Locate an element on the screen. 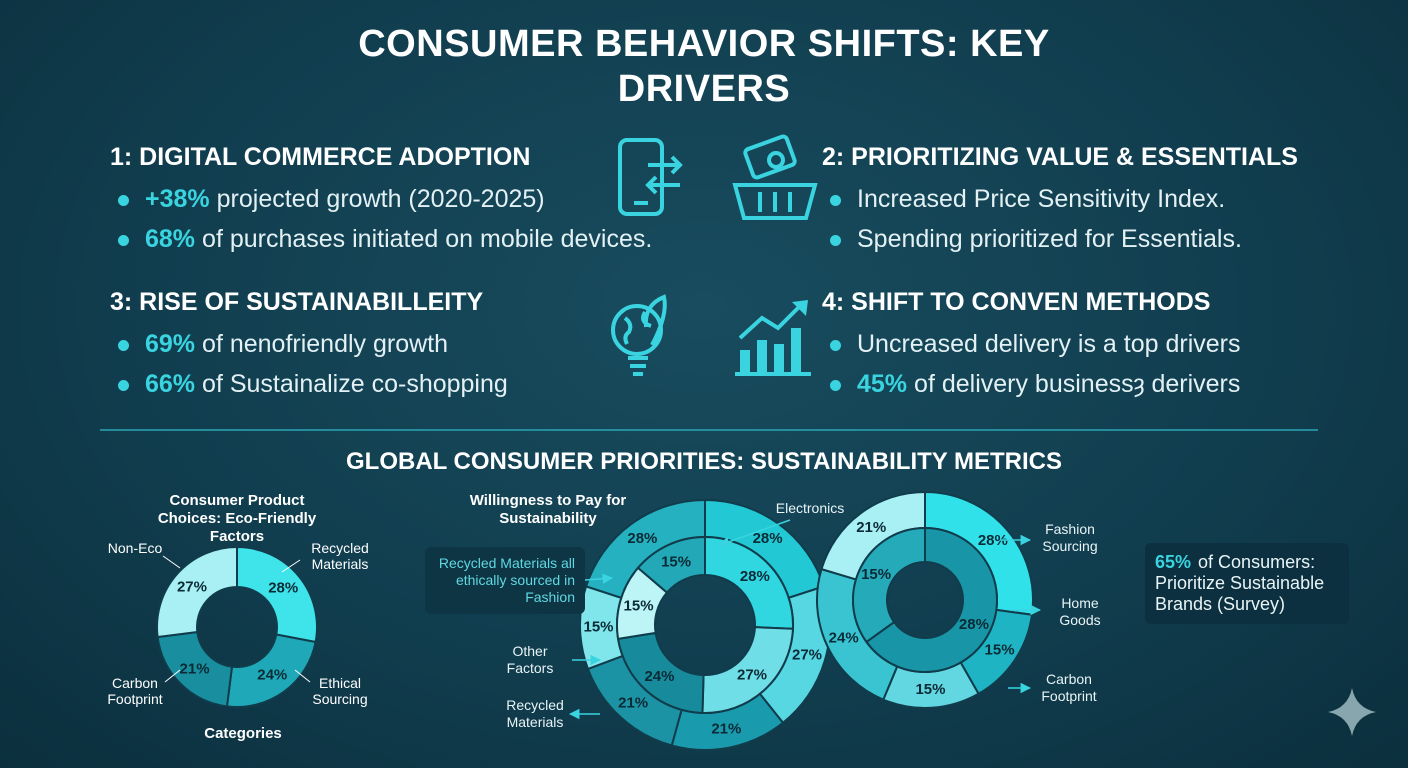 This screenshot has width=1408, height=768. annotation: Recycled Materials is located at coordinates (535, 713).